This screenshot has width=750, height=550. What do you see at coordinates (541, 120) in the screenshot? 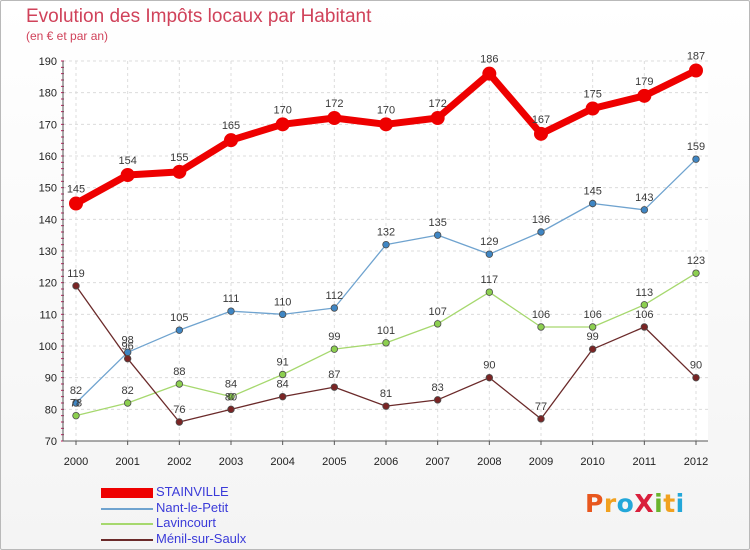
I see `series-0-data-label: 167` at bounding box center [541, 120].